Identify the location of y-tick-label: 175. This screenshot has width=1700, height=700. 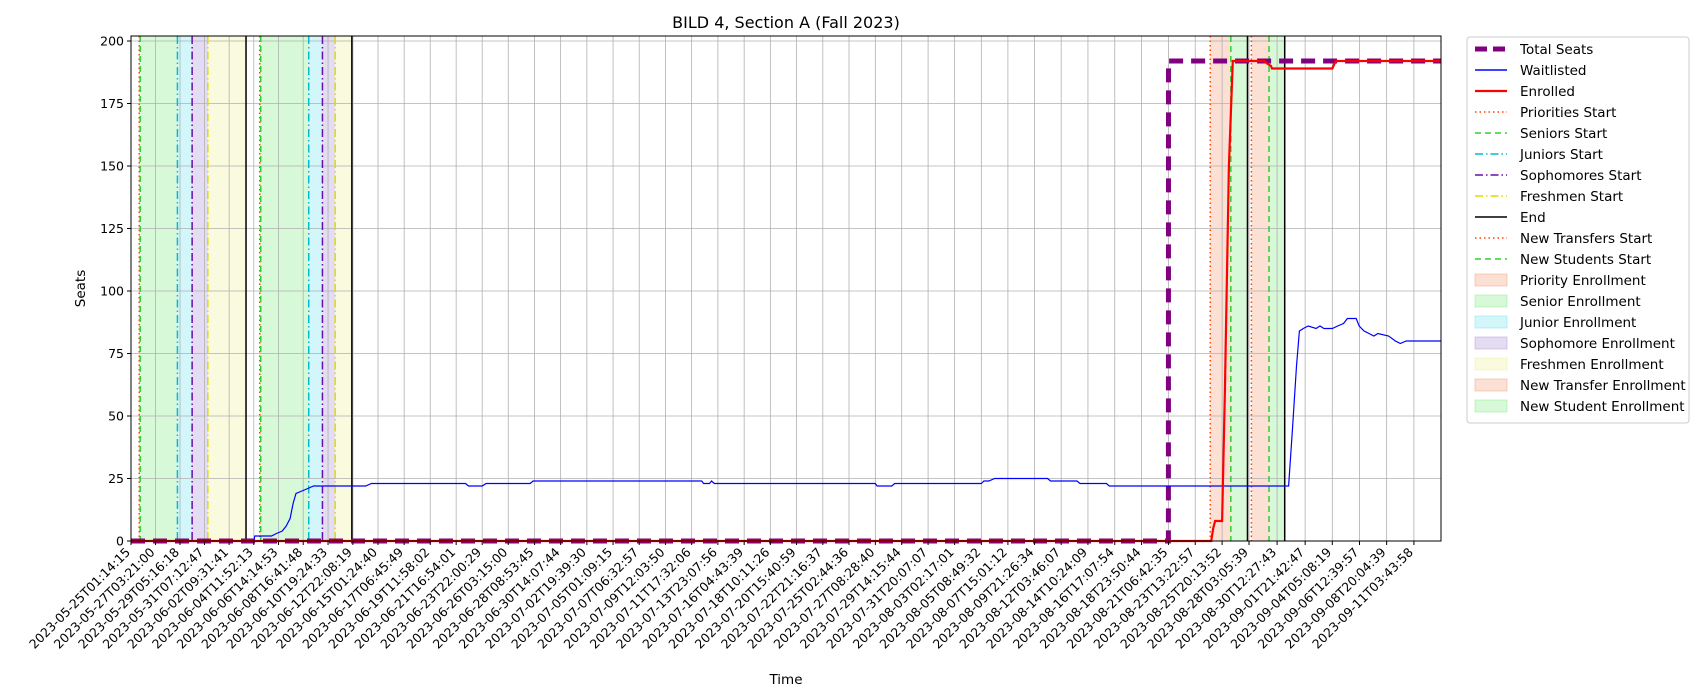
(112, 103).